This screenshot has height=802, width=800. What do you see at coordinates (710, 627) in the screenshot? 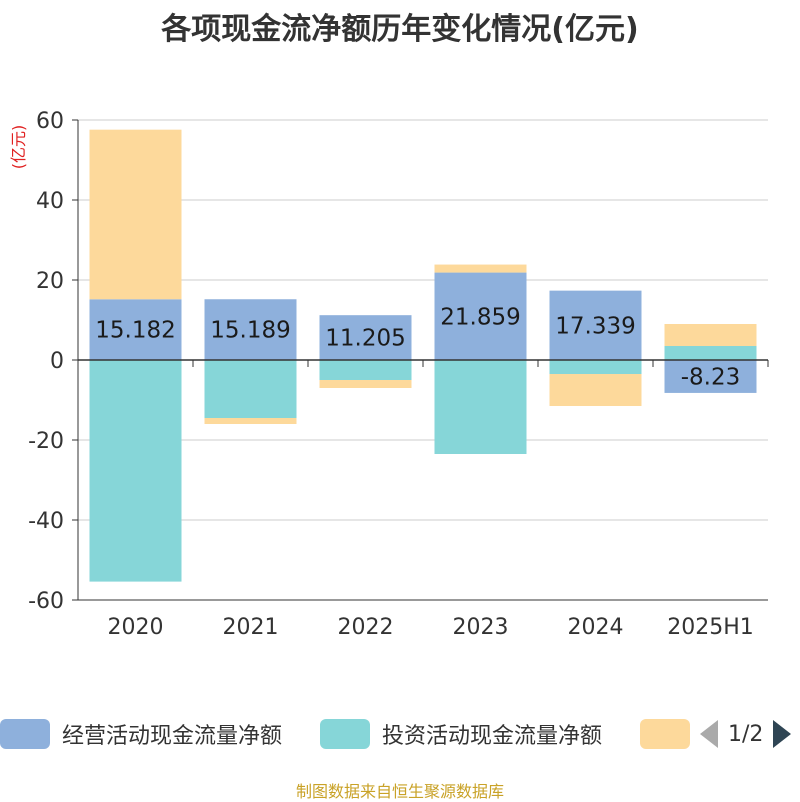
I see `x-tick-label: 2025H1` at bounding box center [710, 627].